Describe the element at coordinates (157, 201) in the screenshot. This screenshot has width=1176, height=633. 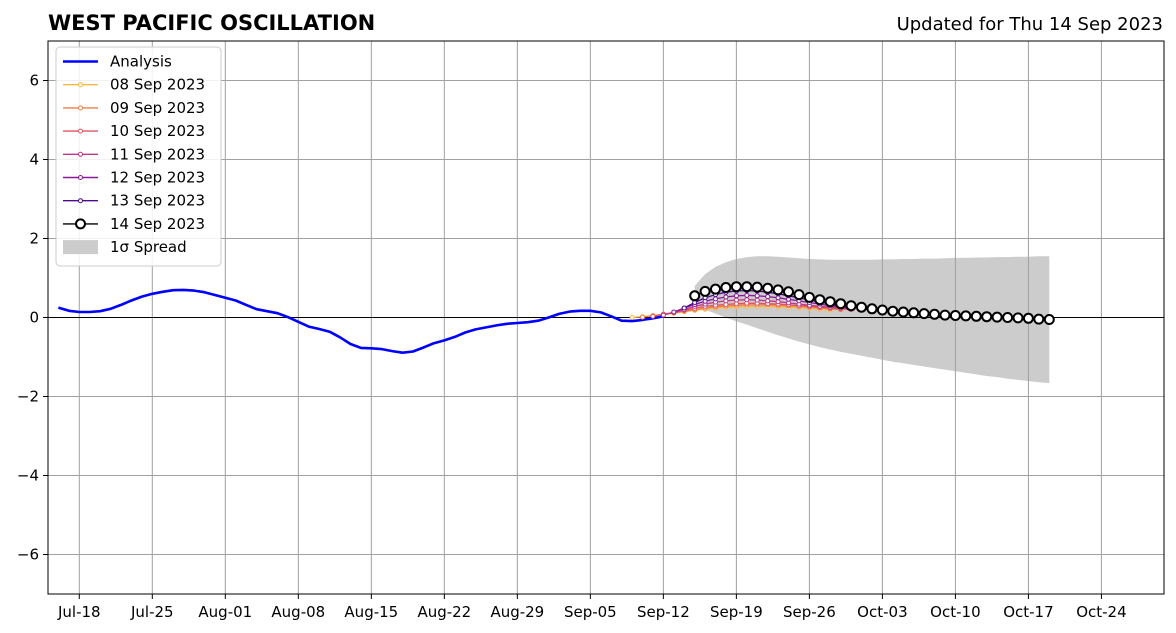
I see `legend-label: 13 Sep 2023` at that location.